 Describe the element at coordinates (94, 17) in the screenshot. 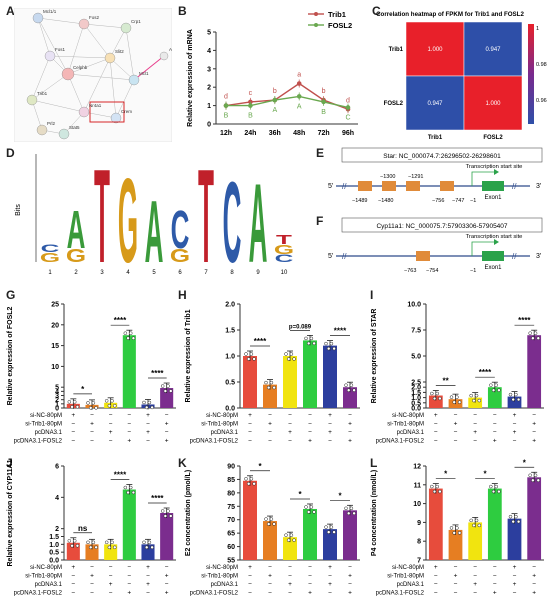

I see `network-node-label: Fos2` at that location.